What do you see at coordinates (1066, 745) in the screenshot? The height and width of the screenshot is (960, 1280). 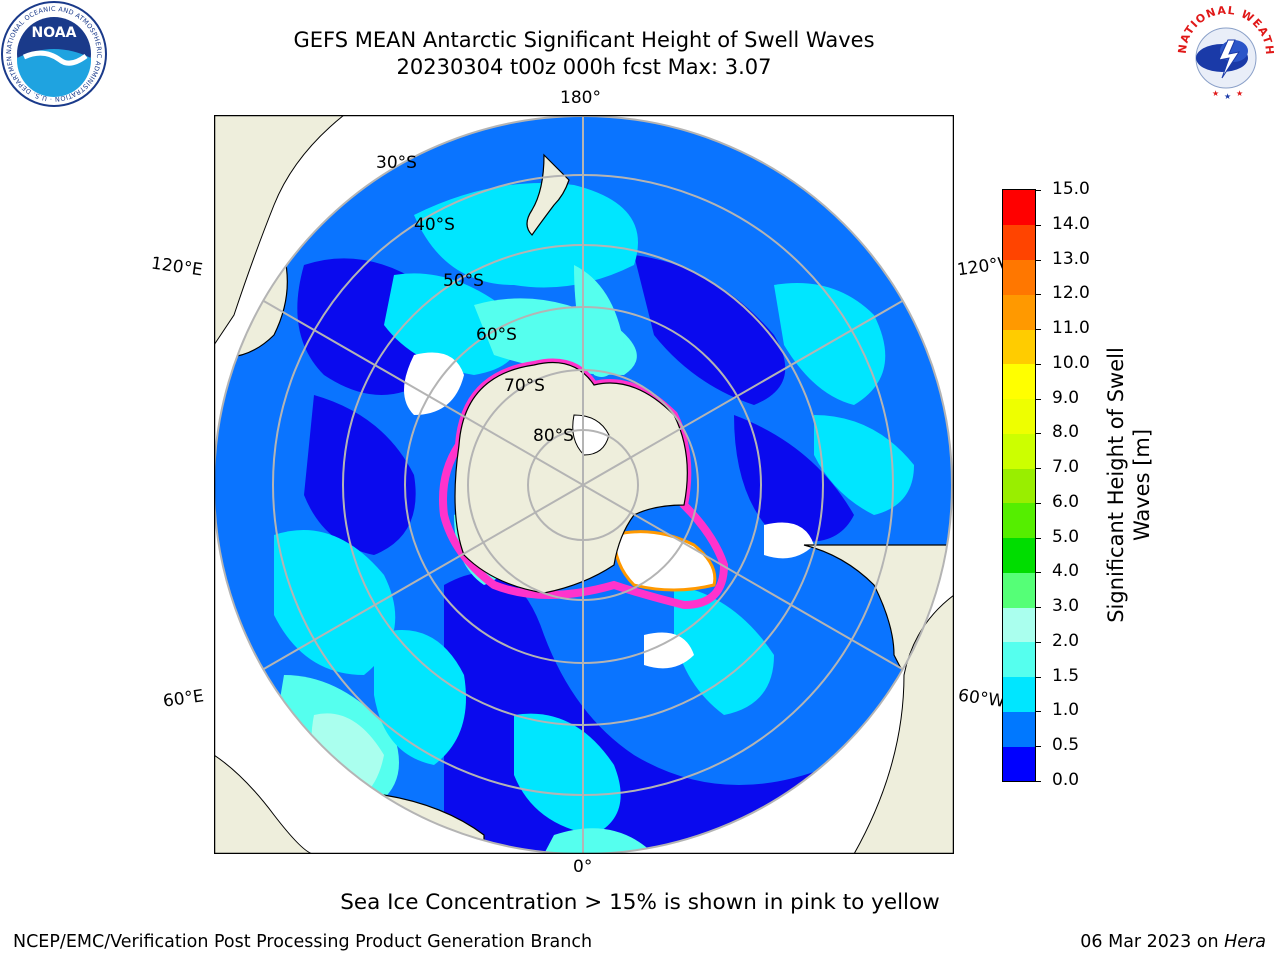 I see `colorbar-tick-label: 0.5` at bounding box center [1066, 745].